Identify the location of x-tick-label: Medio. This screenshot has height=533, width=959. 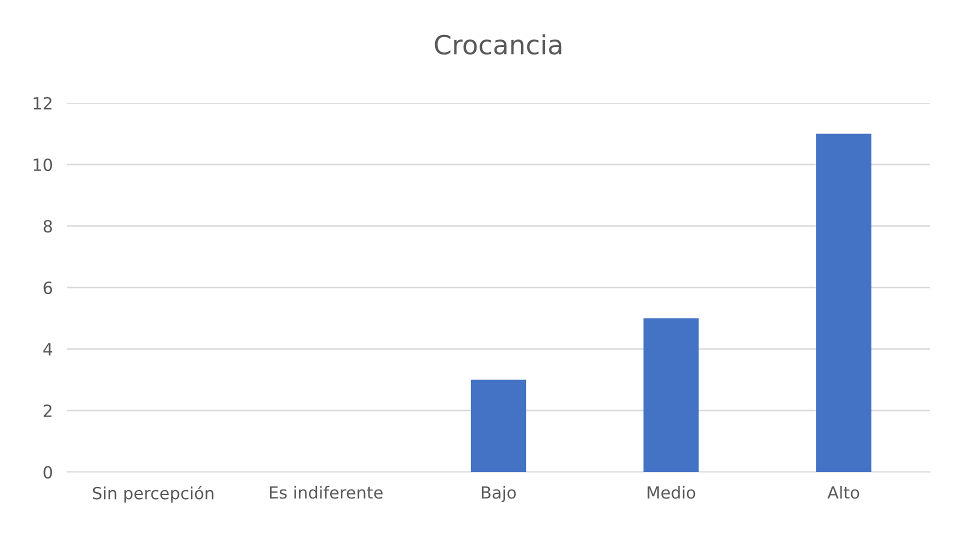
(672, 492).